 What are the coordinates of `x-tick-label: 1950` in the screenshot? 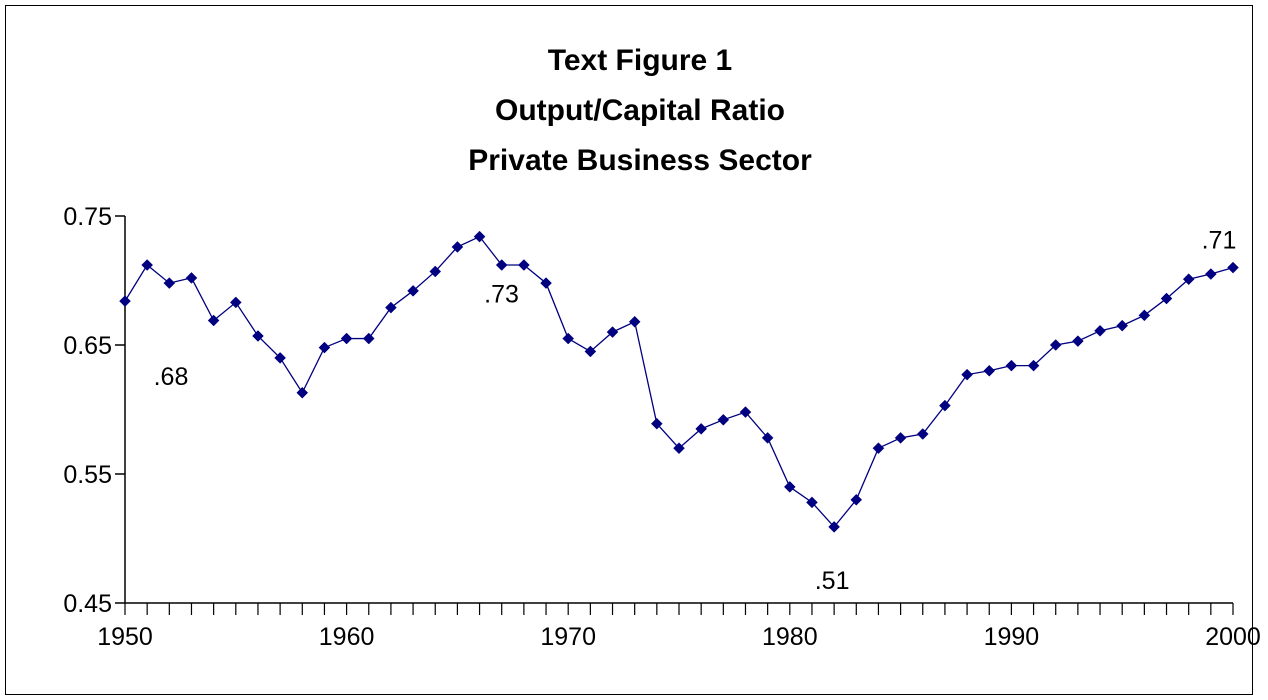 It's located at (125, 637).